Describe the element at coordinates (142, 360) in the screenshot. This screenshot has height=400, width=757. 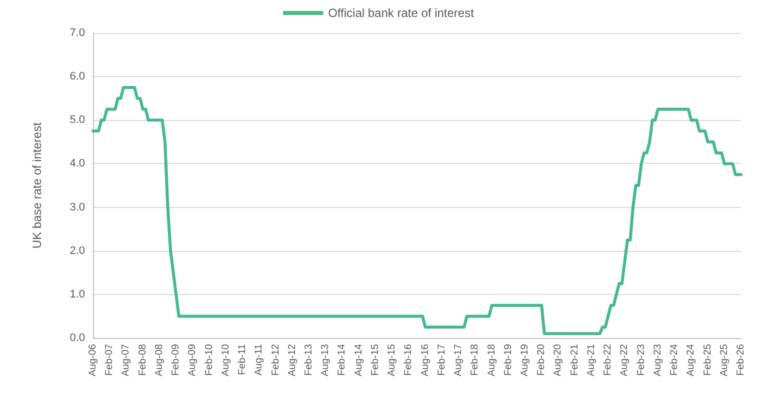
I see `x-tick-label: Feb-08` at that location.